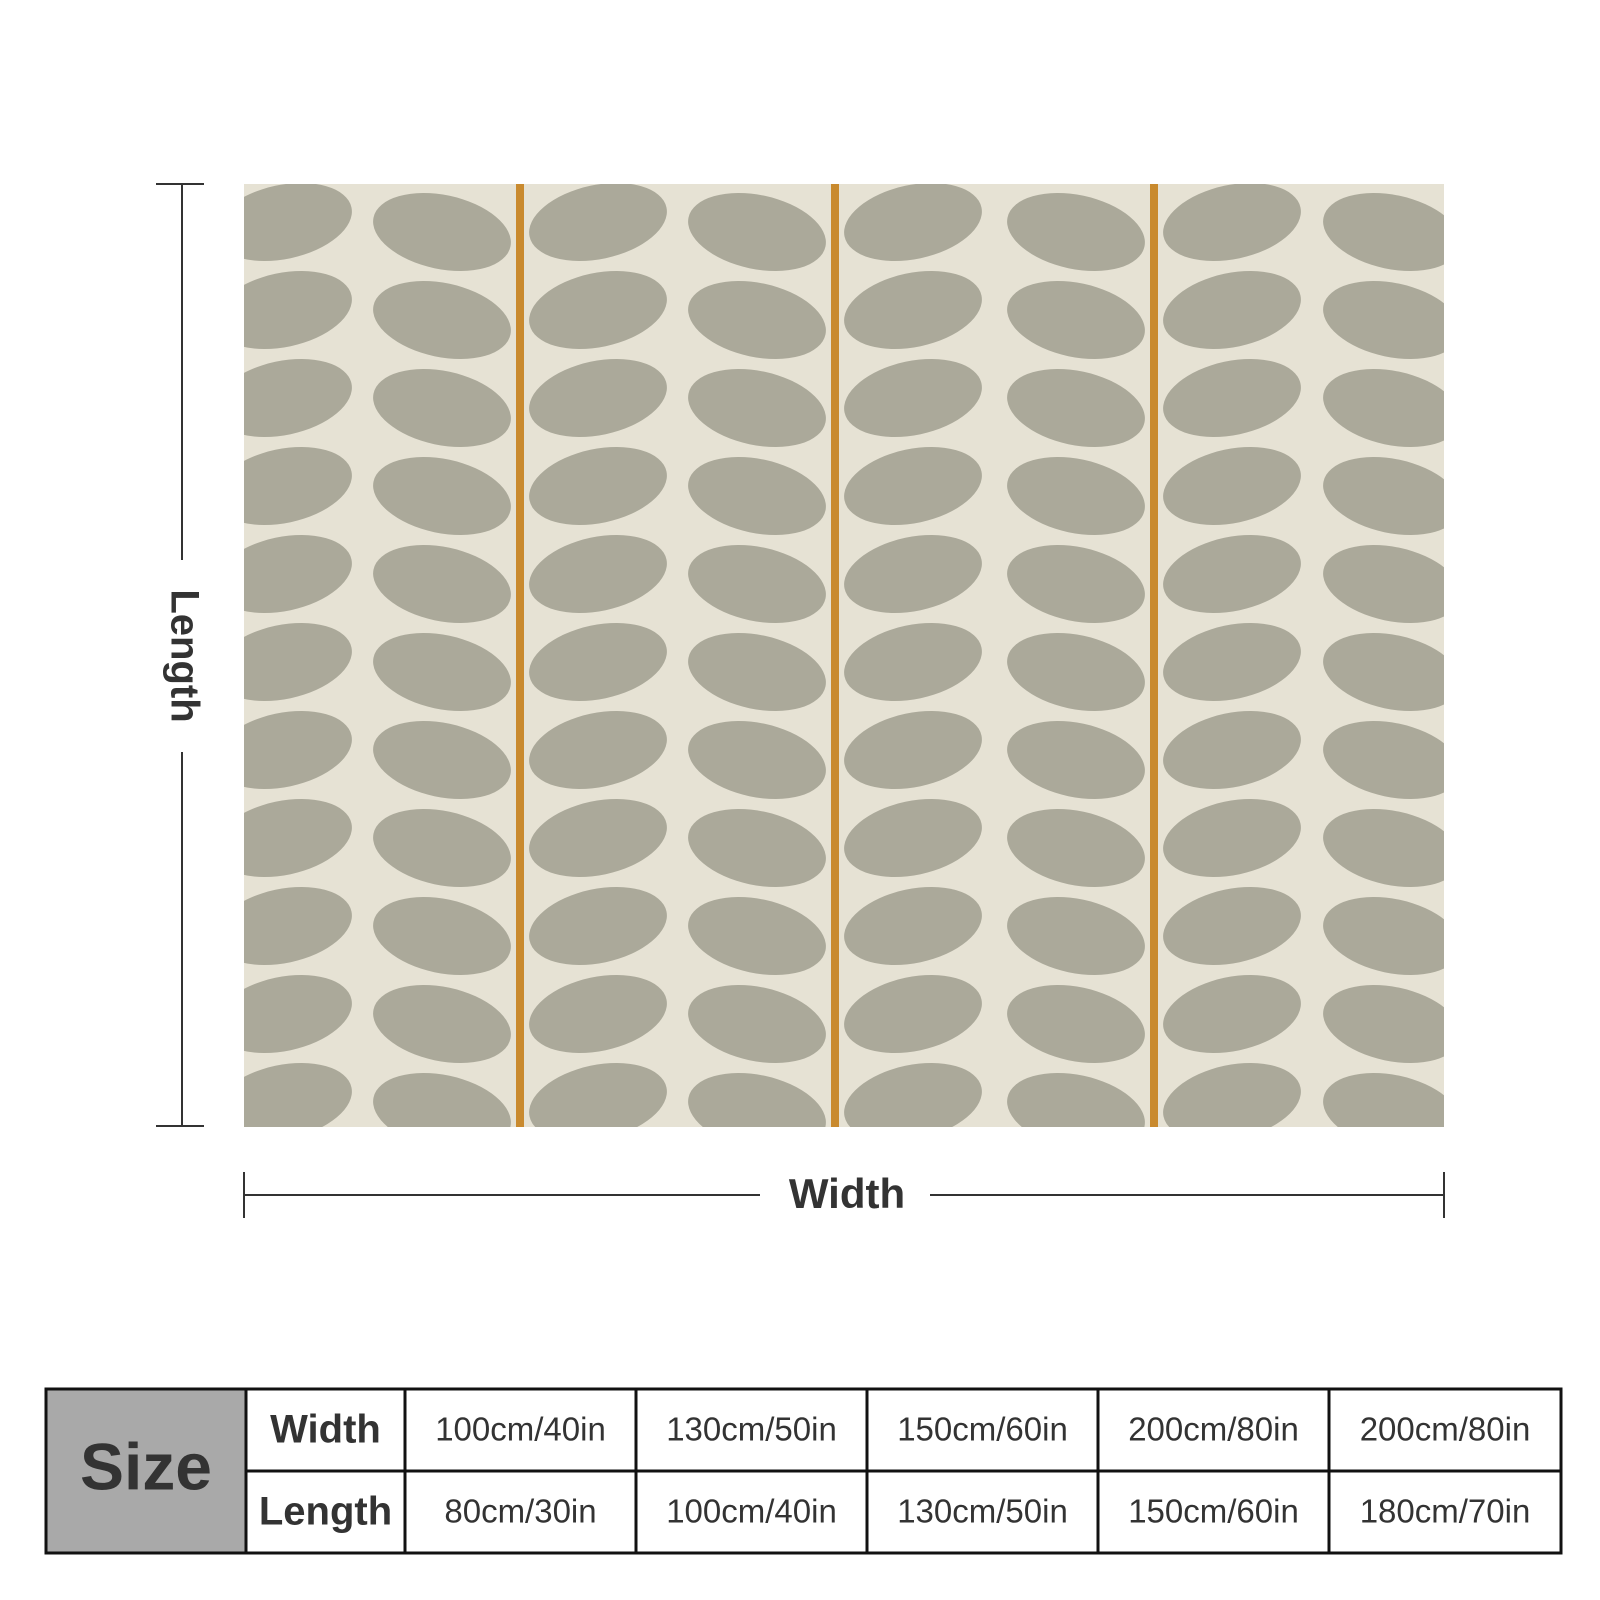  I want to click on row-label: Length, so click(325, 1512).